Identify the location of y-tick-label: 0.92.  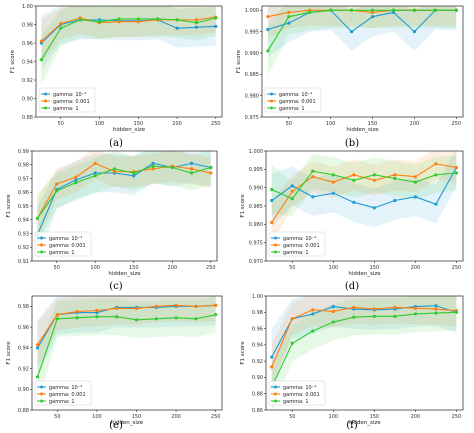
(27, 81).